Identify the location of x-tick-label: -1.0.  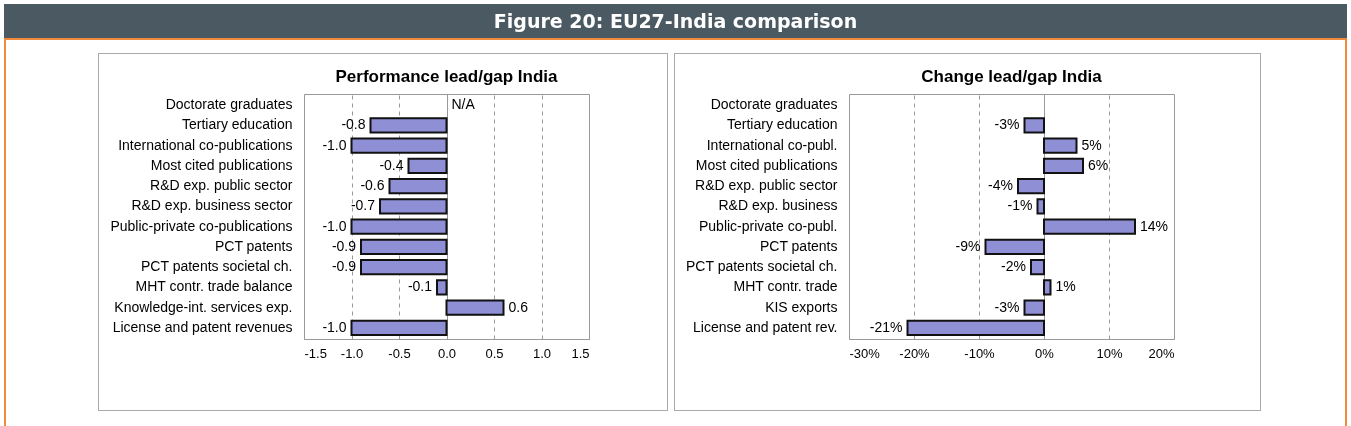
(352, 353).